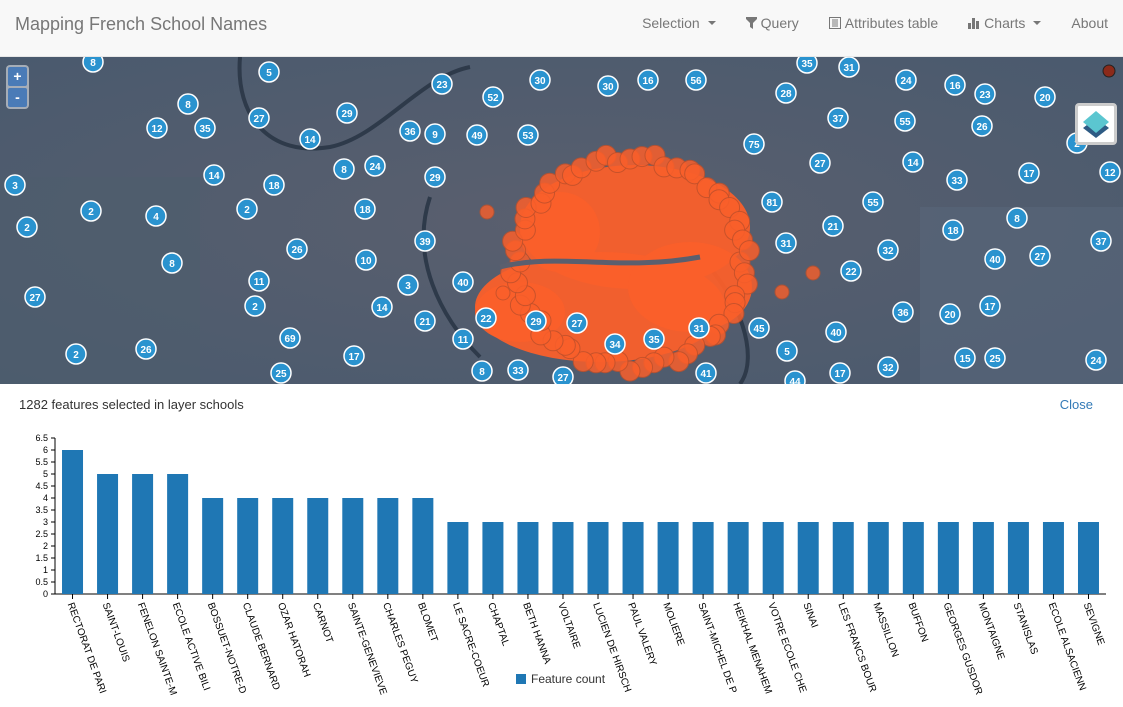  I want to click on cluster-marker: 3, so click(15, 185).